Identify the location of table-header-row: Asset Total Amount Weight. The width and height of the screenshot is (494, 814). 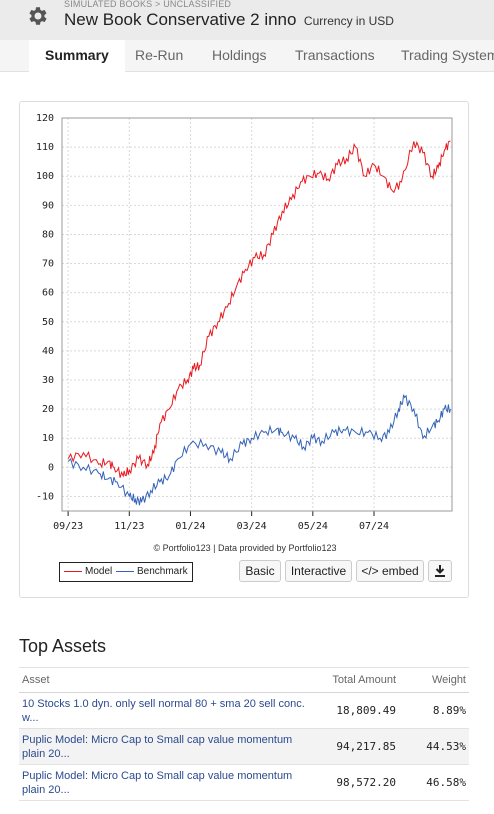
(244, 680).